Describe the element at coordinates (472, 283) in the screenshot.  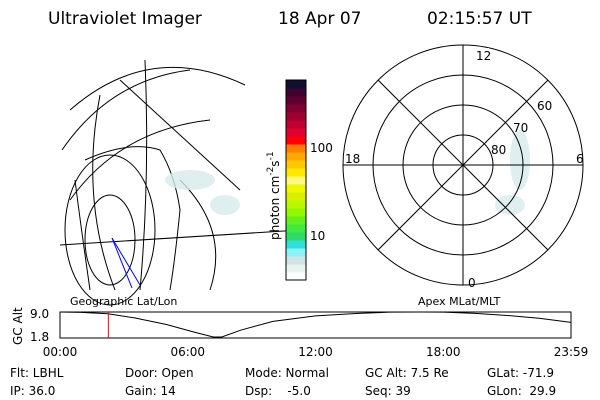
I see `mlt-label-0: 0` at that location.